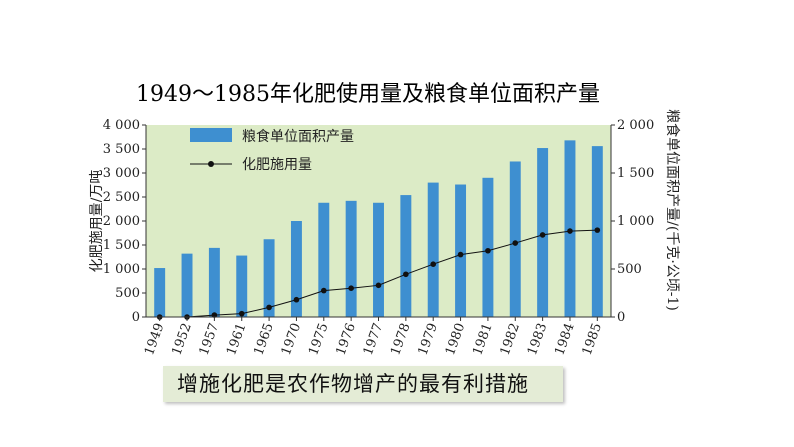 This screenshot has width=794, height=447. What do you see at coordinates (482, 339) in the screenshot?
I see `x-tick-label-1981: 1981` at bounding box center [482, 339].